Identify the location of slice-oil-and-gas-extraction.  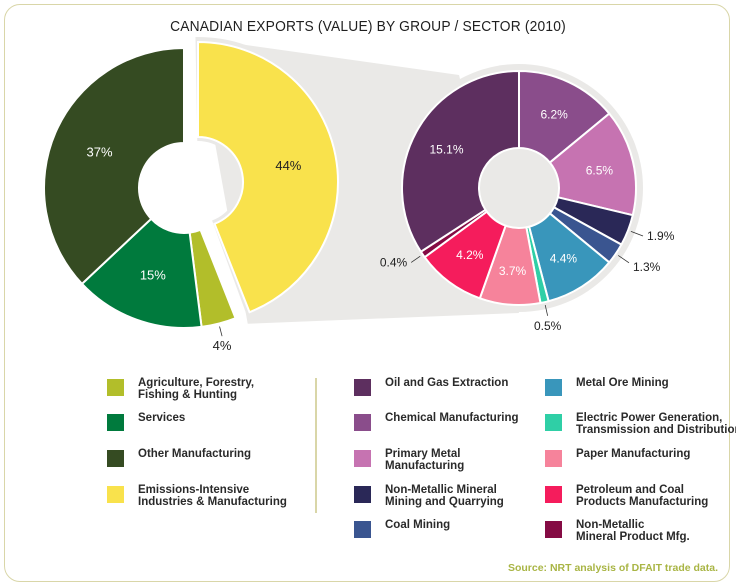
(460, 161).